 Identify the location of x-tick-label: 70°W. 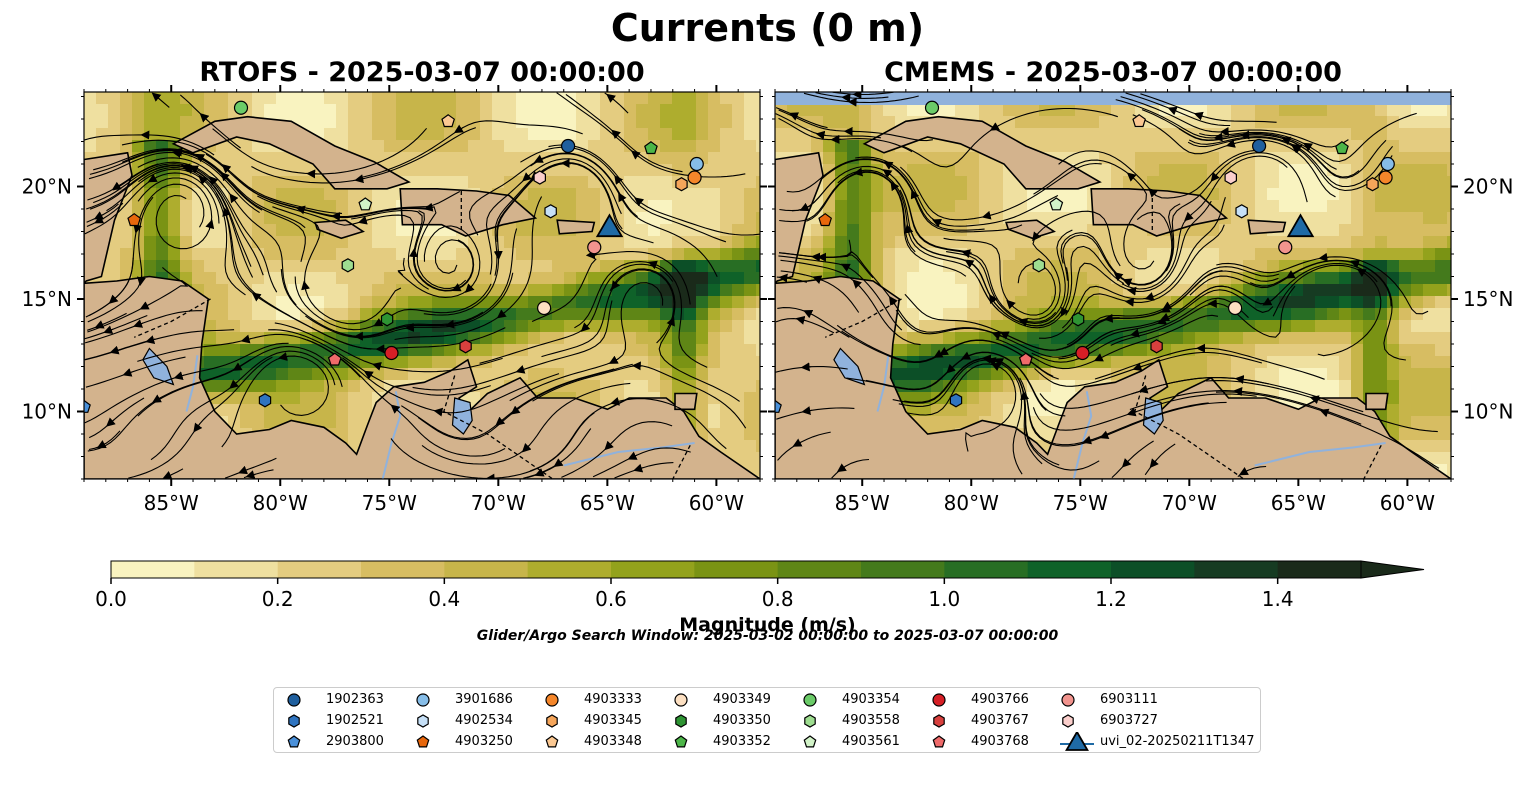
(1189, 503).